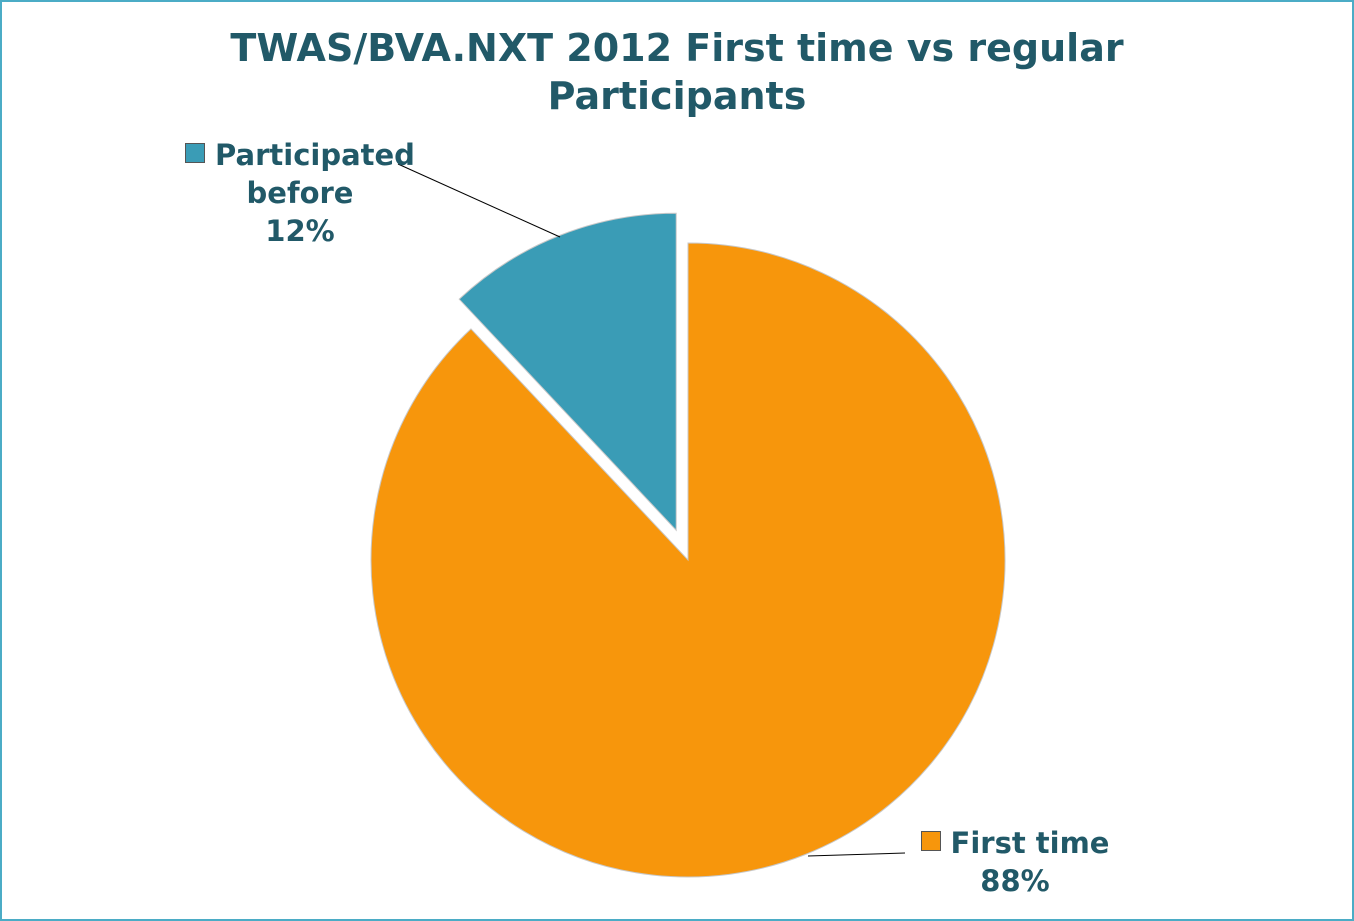 The width and height of the screenshot is (1354, 921). Describe the element at coordinates (1015, 862) in the screenshot. I see `data-label: First time 88%` at that location.